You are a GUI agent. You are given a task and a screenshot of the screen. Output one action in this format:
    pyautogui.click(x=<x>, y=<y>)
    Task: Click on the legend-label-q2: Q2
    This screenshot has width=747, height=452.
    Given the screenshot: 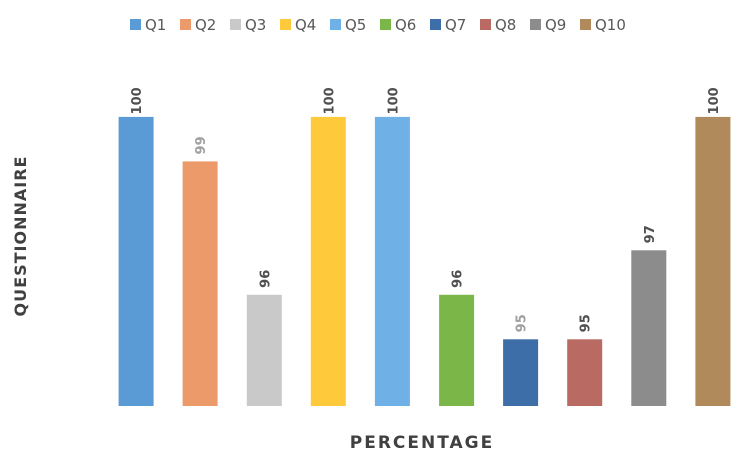 What is the action you would take?
    pyautogui.click(x=205, y=25)
    